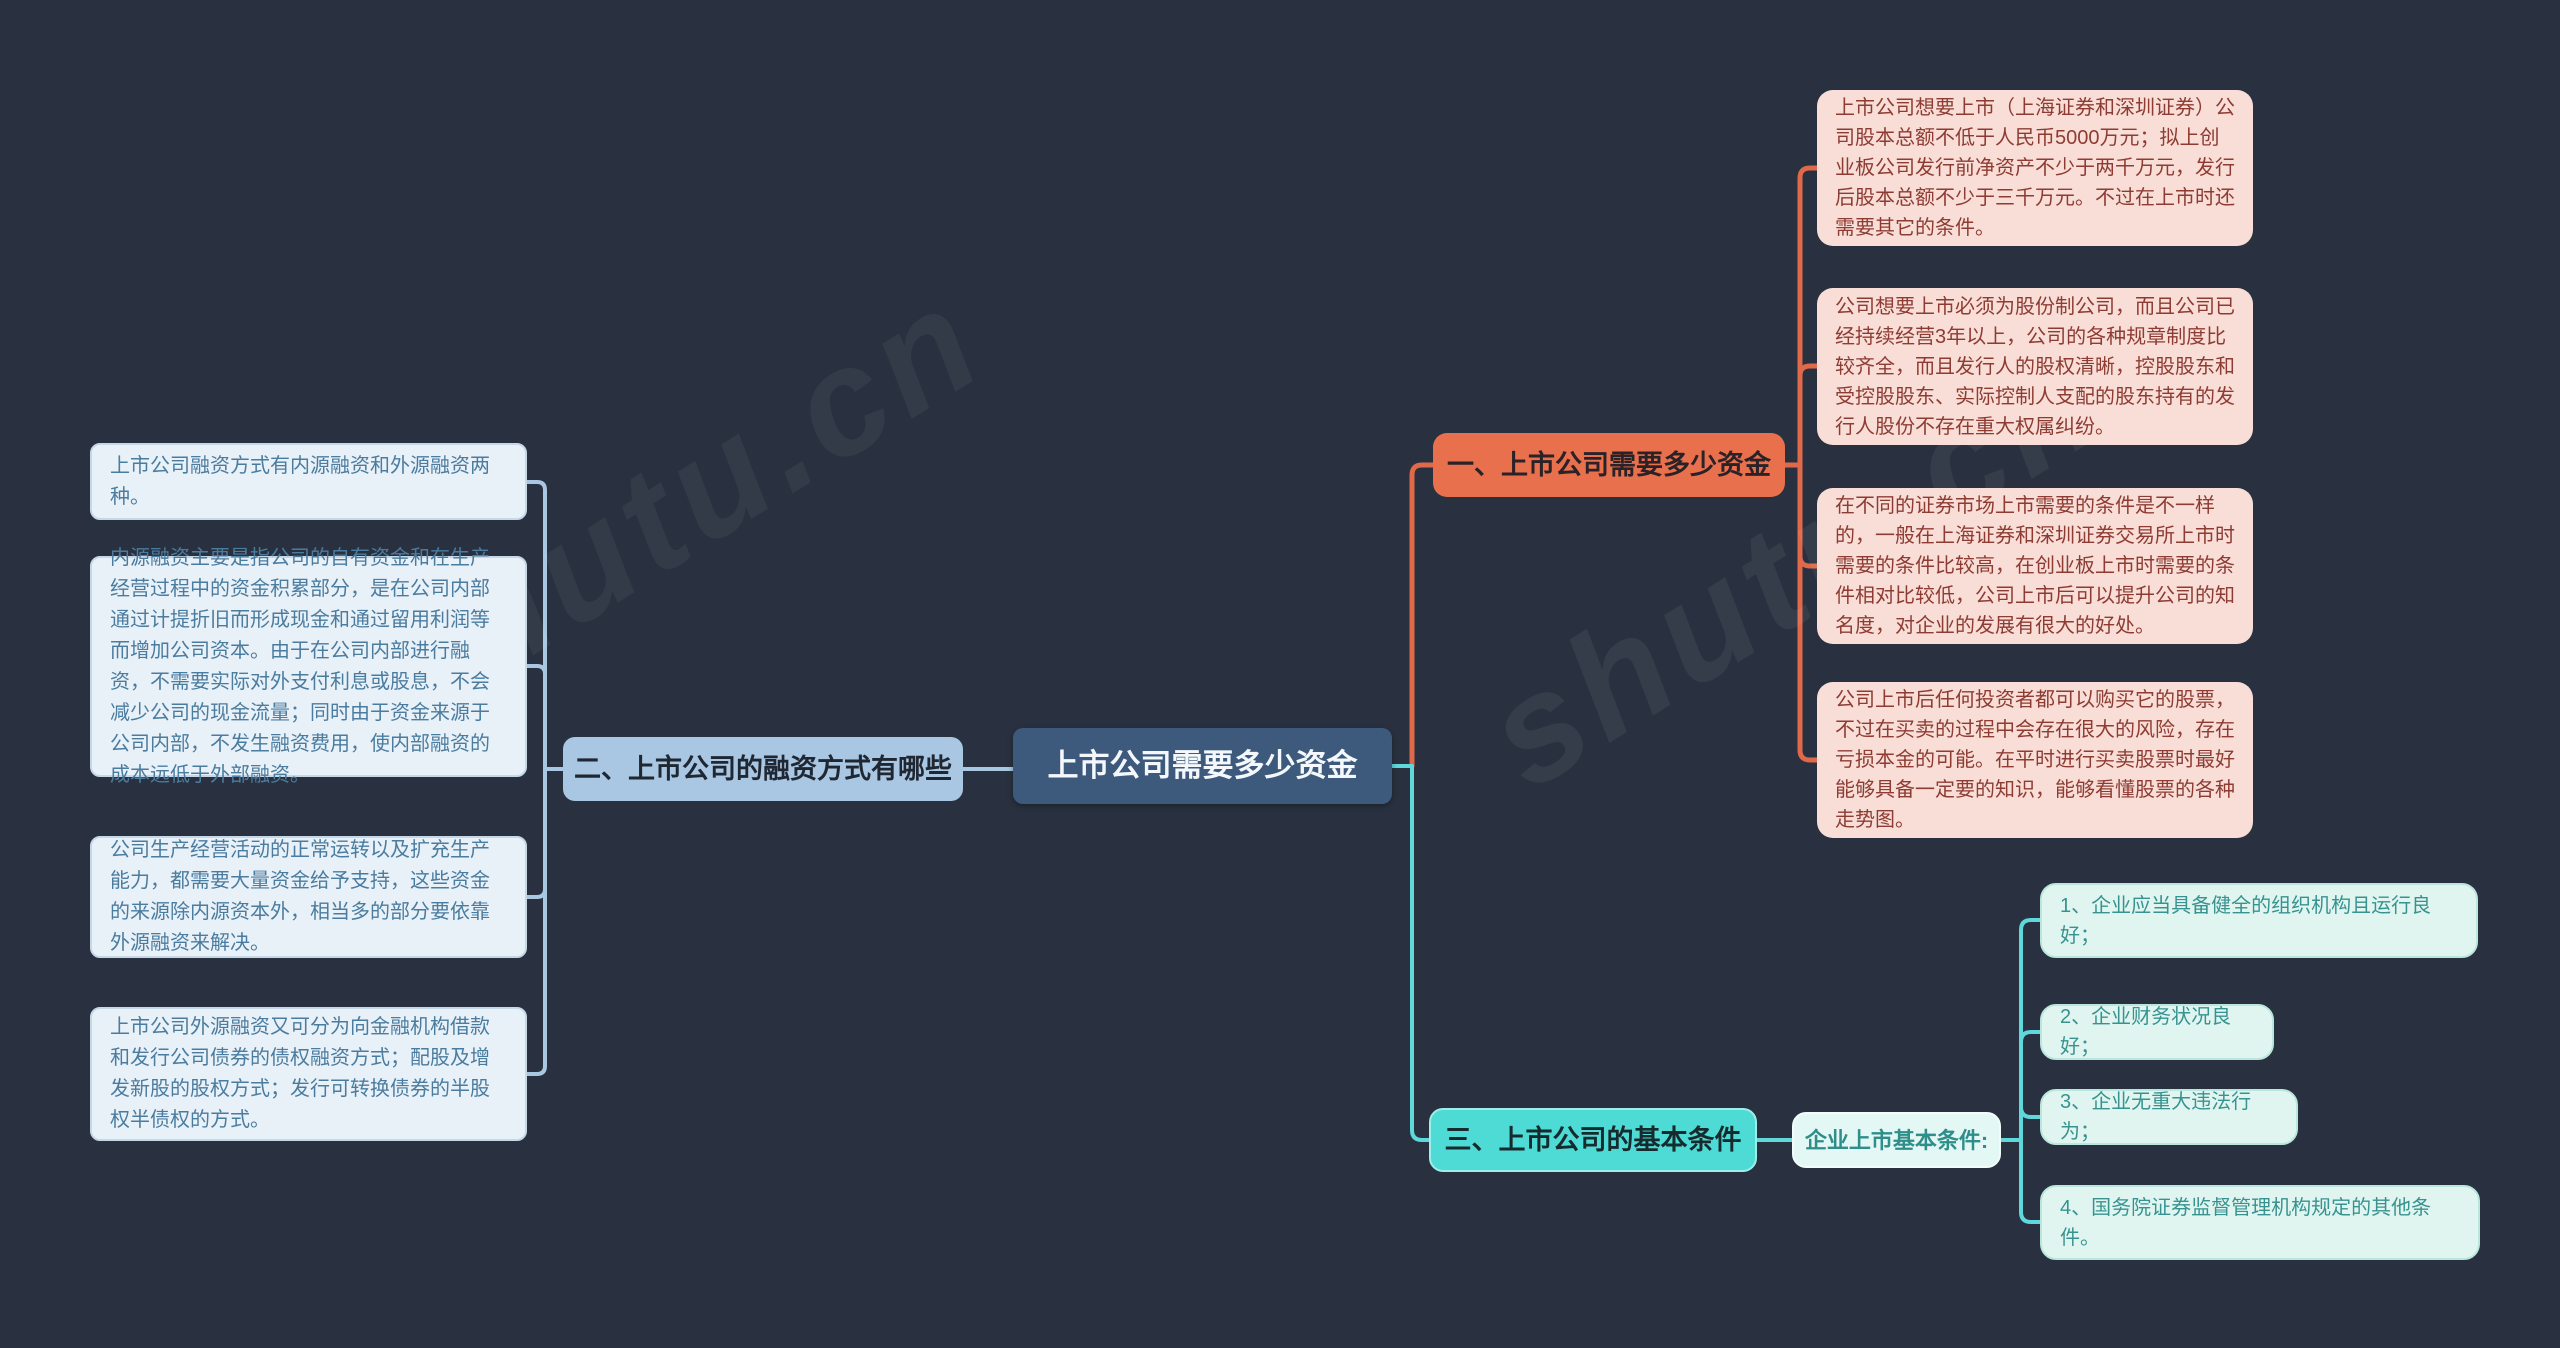  What do you see at coordinates (763, 769) in the screenshot?
I see `branch-node-financing-methods: 二、上市公司的融资方式有哪些` at bounding box center [763, 769].